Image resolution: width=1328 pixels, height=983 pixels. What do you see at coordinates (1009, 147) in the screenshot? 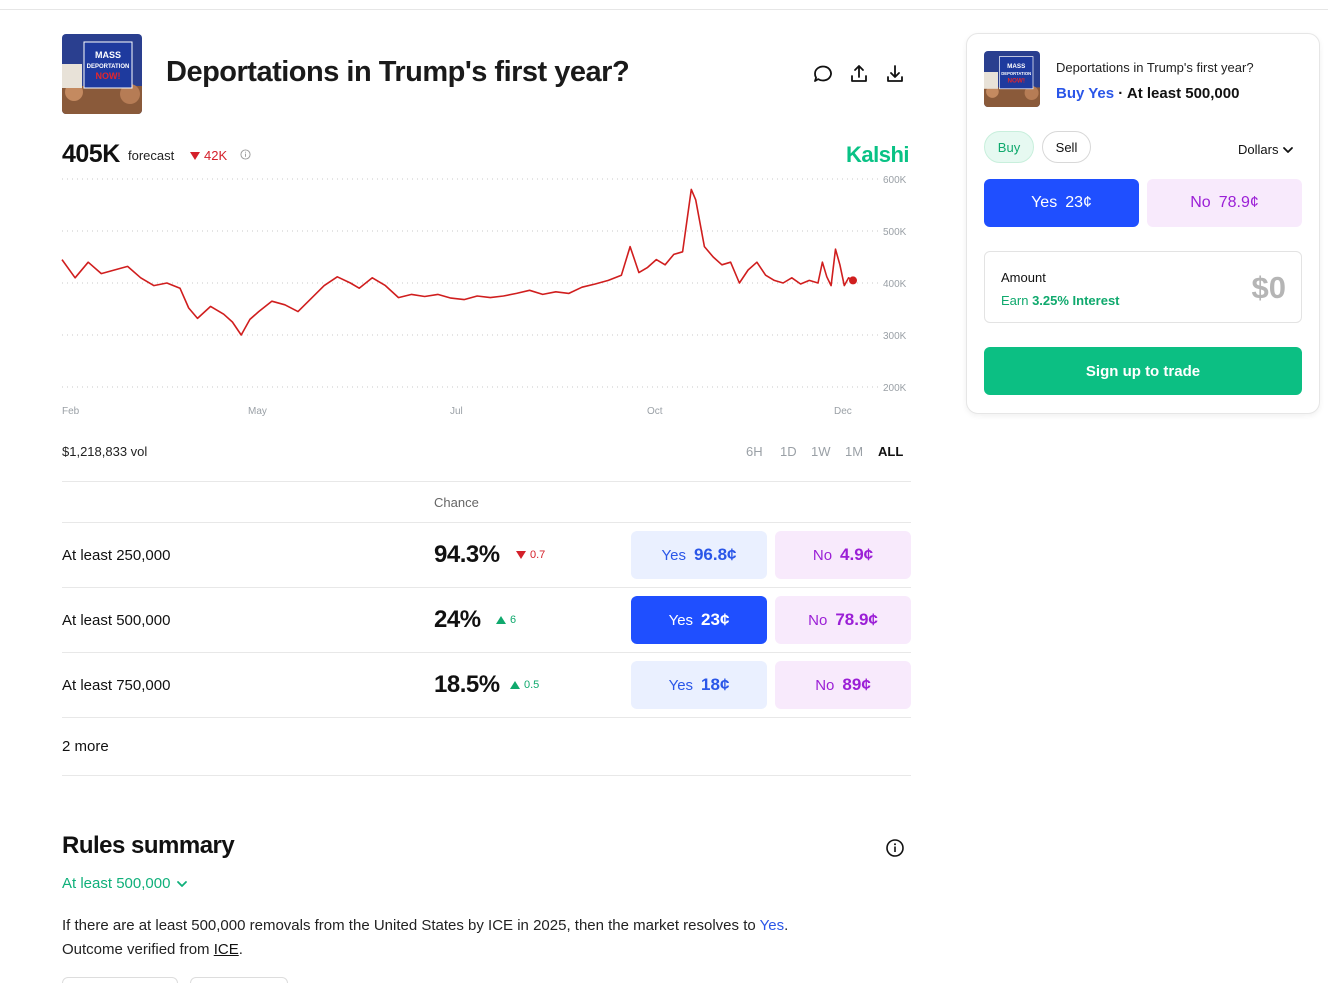
I see `buy-toggle: Buy` at bounding box center [1009, 147].